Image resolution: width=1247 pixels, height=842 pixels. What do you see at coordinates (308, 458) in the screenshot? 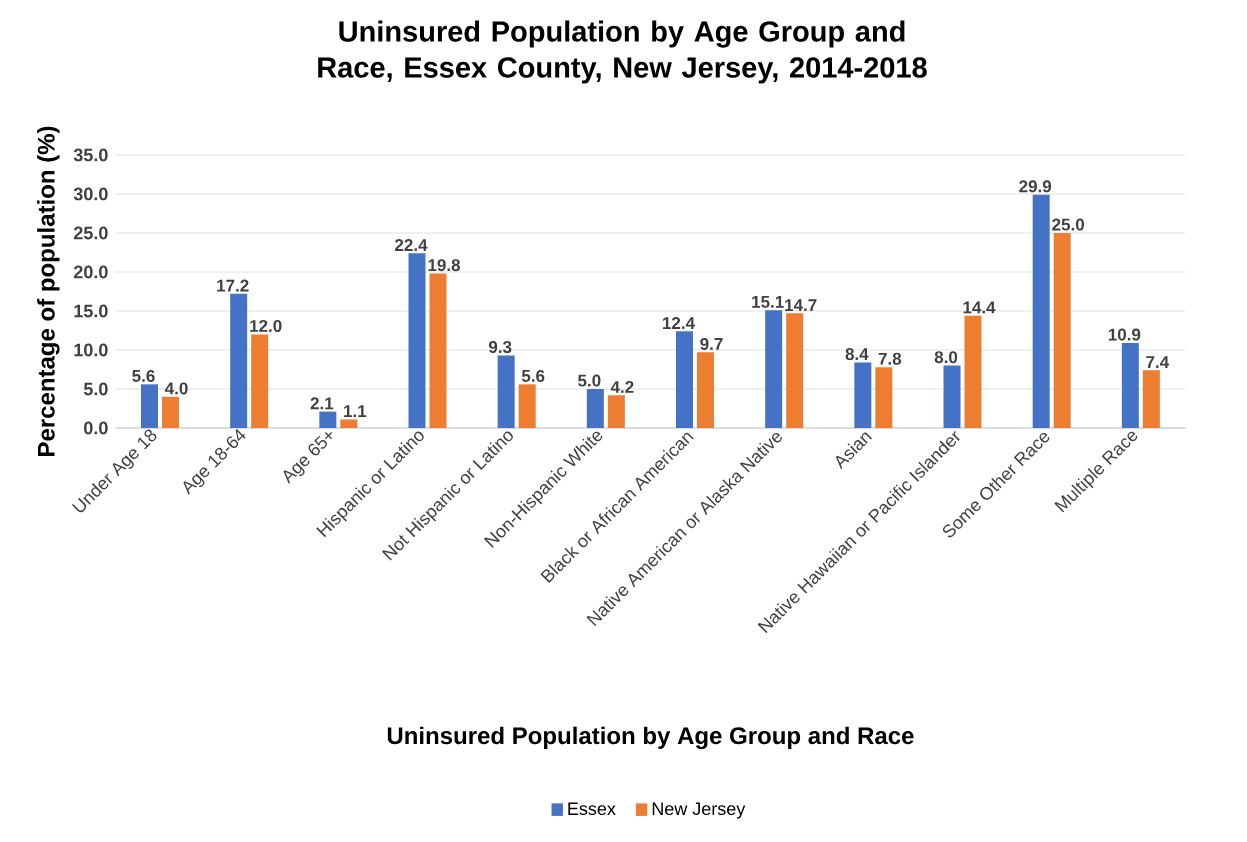
I see `x-tick-label: Age 65+` at bounding box center [308, 458].